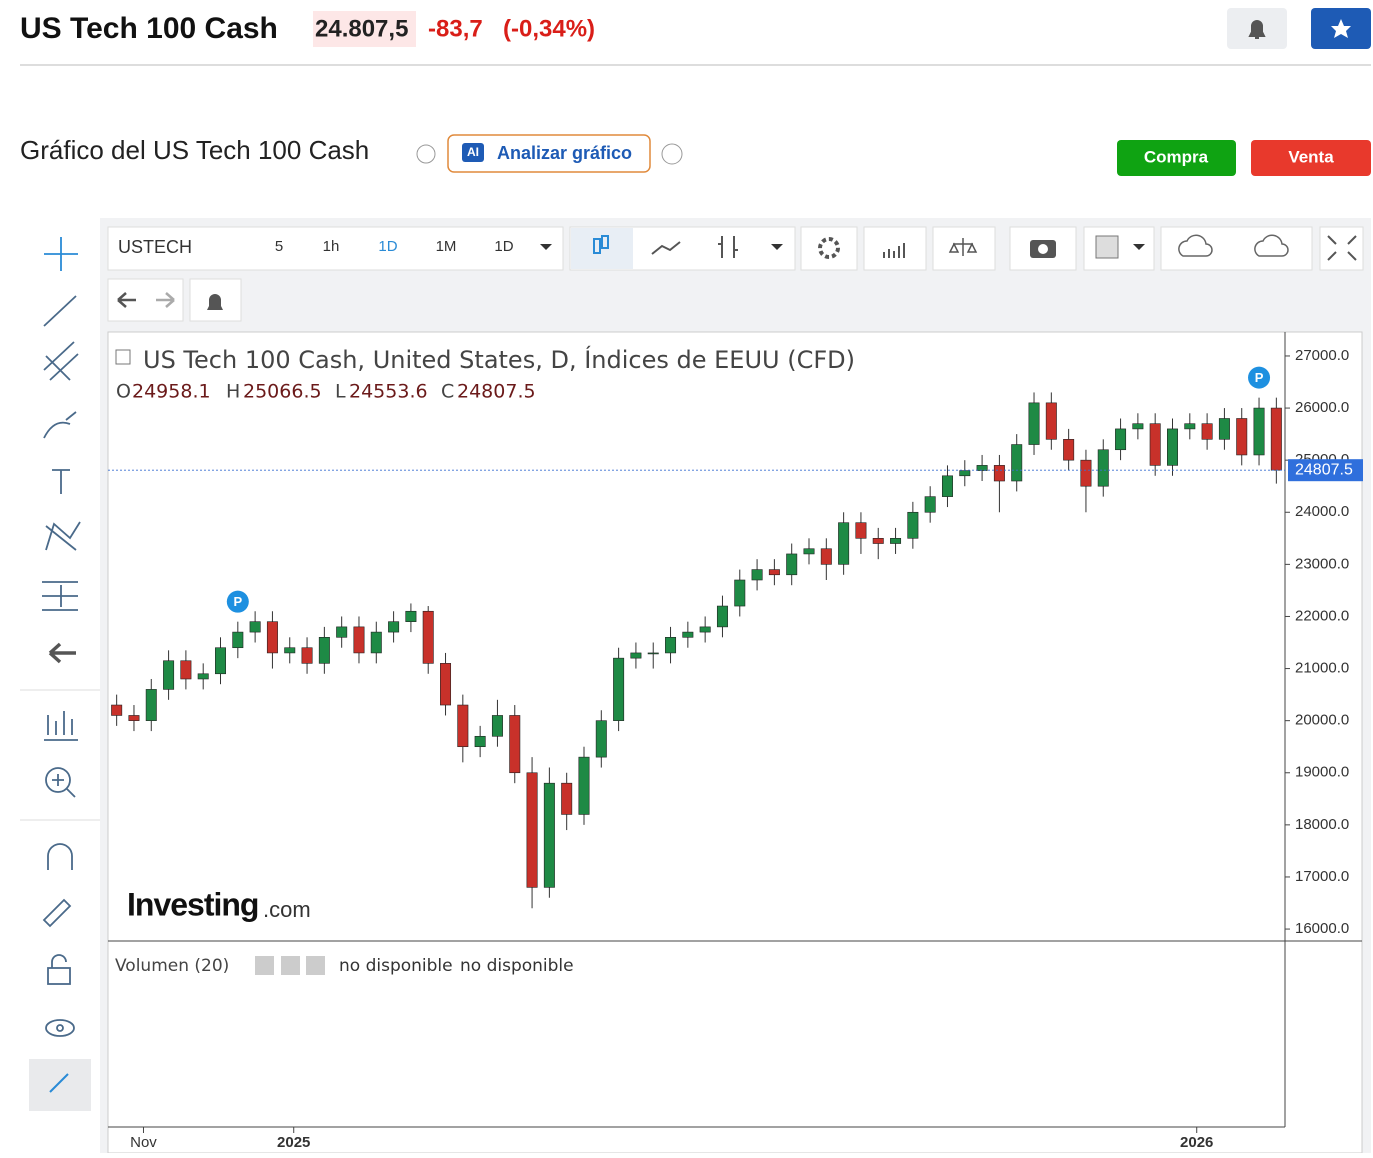 This screenshot has width=1373, height=1158. Describe the element at coordinates (1176, 158) in the screenshot. I see `buy-button` at that location.